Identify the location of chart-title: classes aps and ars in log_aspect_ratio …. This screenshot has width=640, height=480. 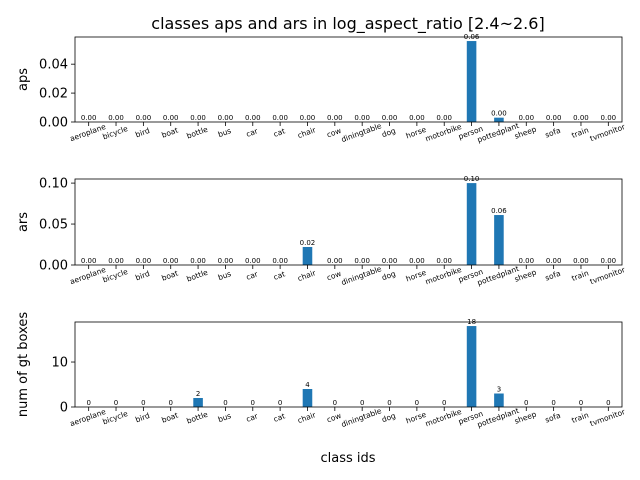
(347, 24).